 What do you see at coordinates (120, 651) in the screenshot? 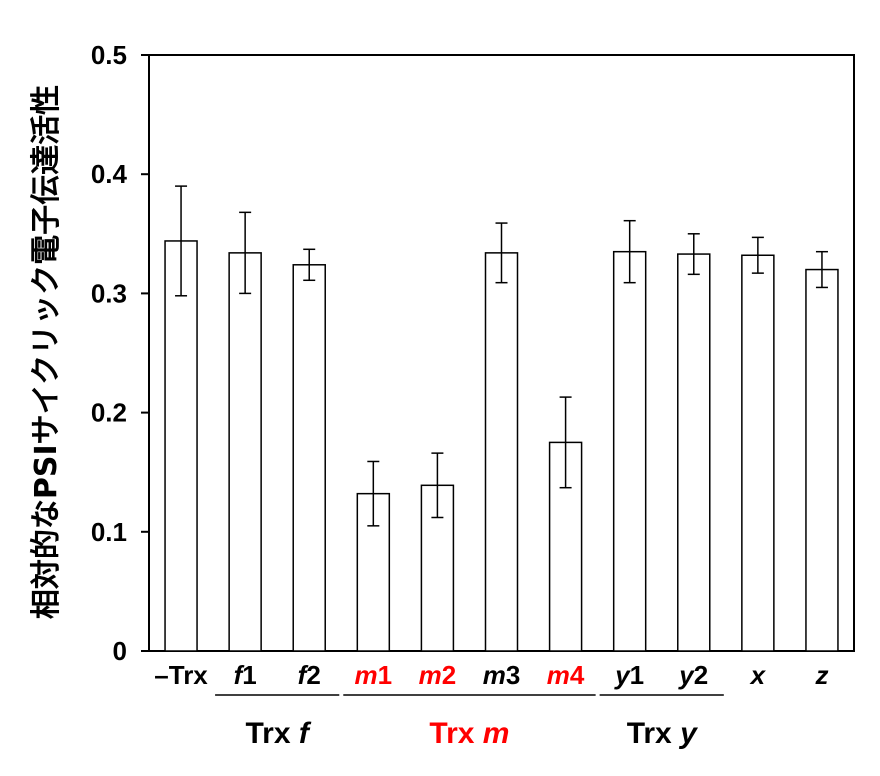
I see `y-tick-label: 0` at bounding box center [120, 651].